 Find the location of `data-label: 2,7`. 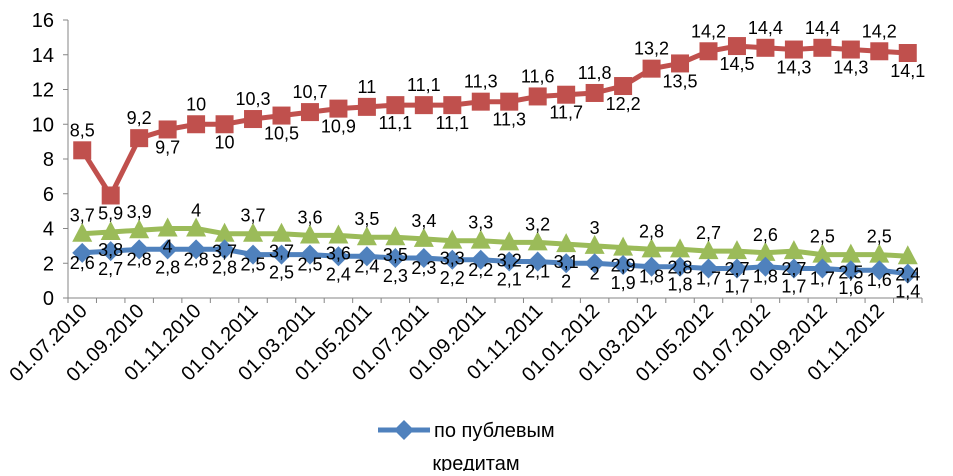

data-label: 2,7 is located at coordinates (708, 233).